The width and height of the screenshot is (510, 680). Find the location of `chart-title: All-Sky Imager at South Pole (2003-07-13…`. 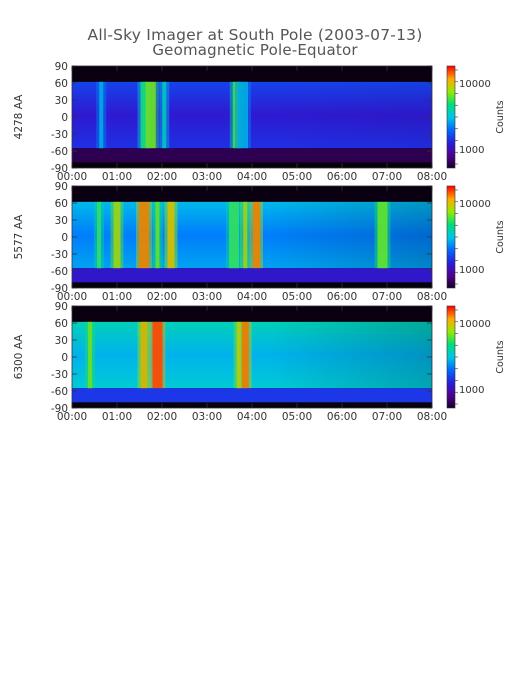

chart-title: All-Sky Imager at South Pole (2003-07-13… is located at coordinates (255, 35).